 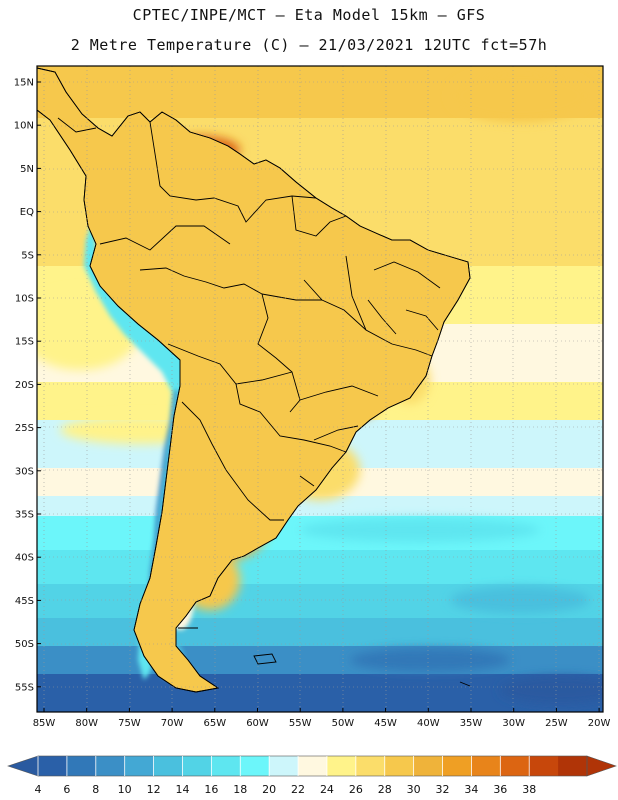 I want to click on lon-label: 75W, so click(x=129, y=723).